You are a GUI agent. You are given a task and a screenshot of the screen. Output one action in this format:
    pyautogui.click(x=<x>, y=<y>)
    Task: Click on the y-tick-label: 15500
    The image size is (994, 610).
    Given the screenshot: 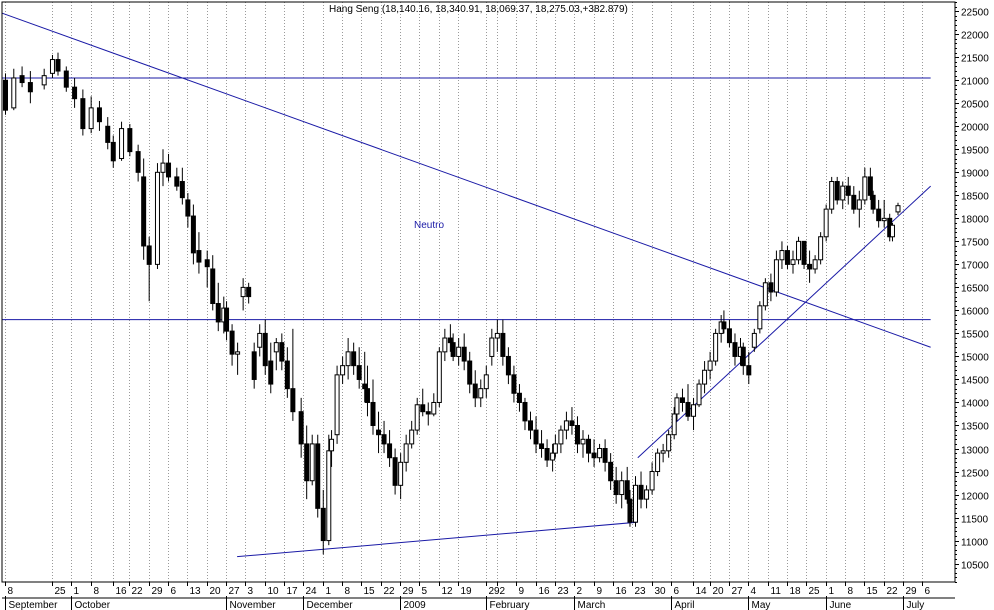 What is the action you would take?
    pyautogui.click(x=975, y=335)
    